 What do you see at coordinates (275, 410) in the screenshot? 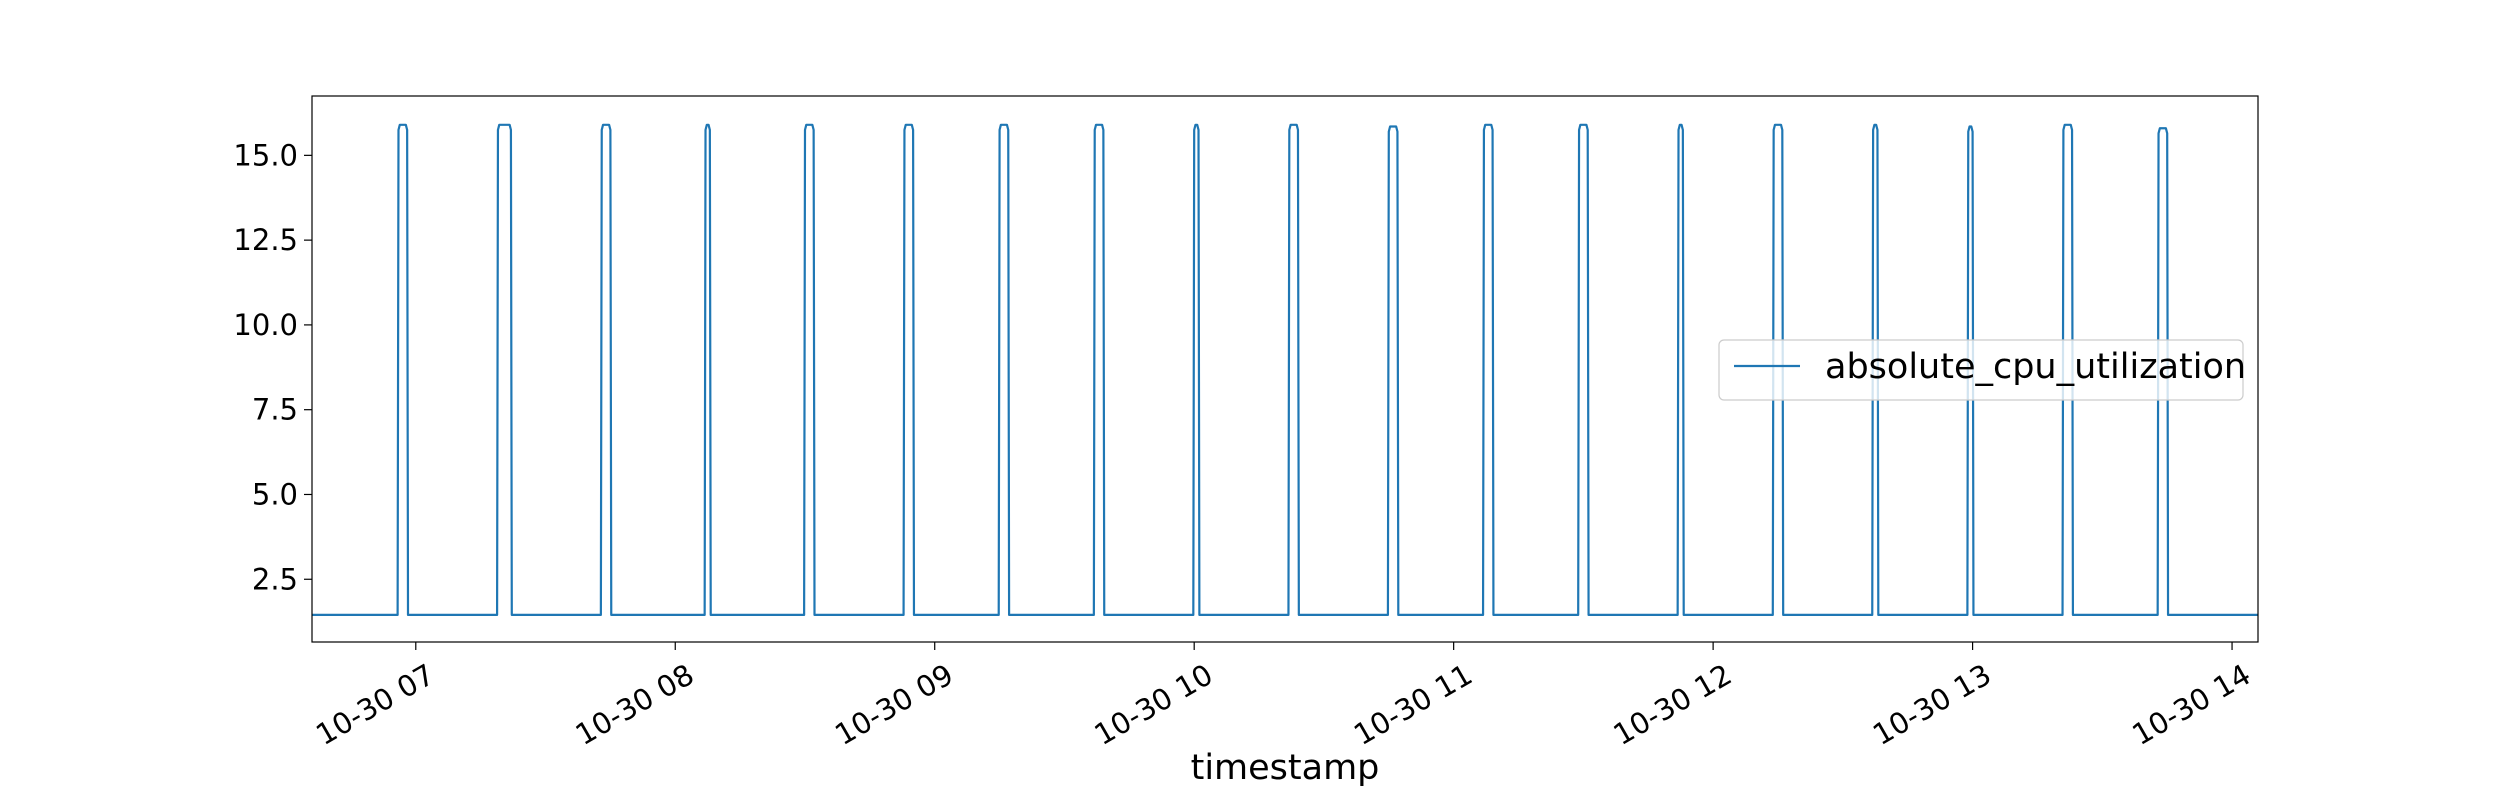
I see `y-tick-label: 7.5` at bounding box center [275, 410].